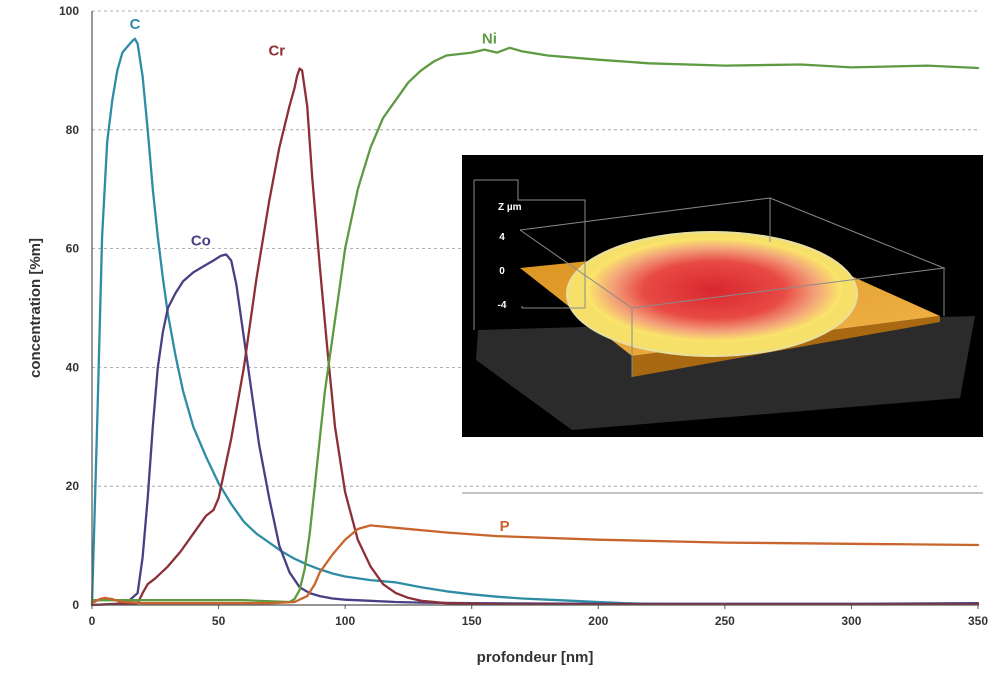  Describe the element at coordinates (510, 207) in the screenshot. I see `inset-z-axis-label: Z µm` at that location.